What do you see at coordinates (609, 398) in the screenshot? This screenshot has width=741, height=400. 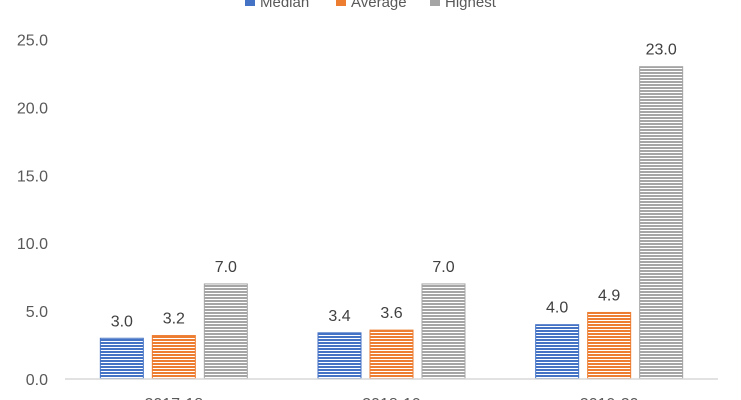 I see `x-tick-label-2019-20: 2019-20` at bounding box center [609, 398].